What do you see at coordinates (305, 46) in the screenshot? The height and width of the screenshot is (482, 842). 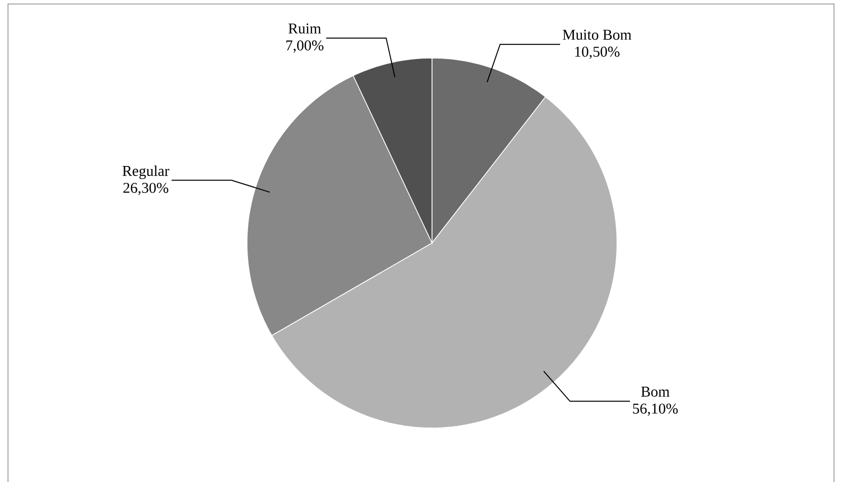 I see `data-label: 7,00%` at bounding box center [305, 46].